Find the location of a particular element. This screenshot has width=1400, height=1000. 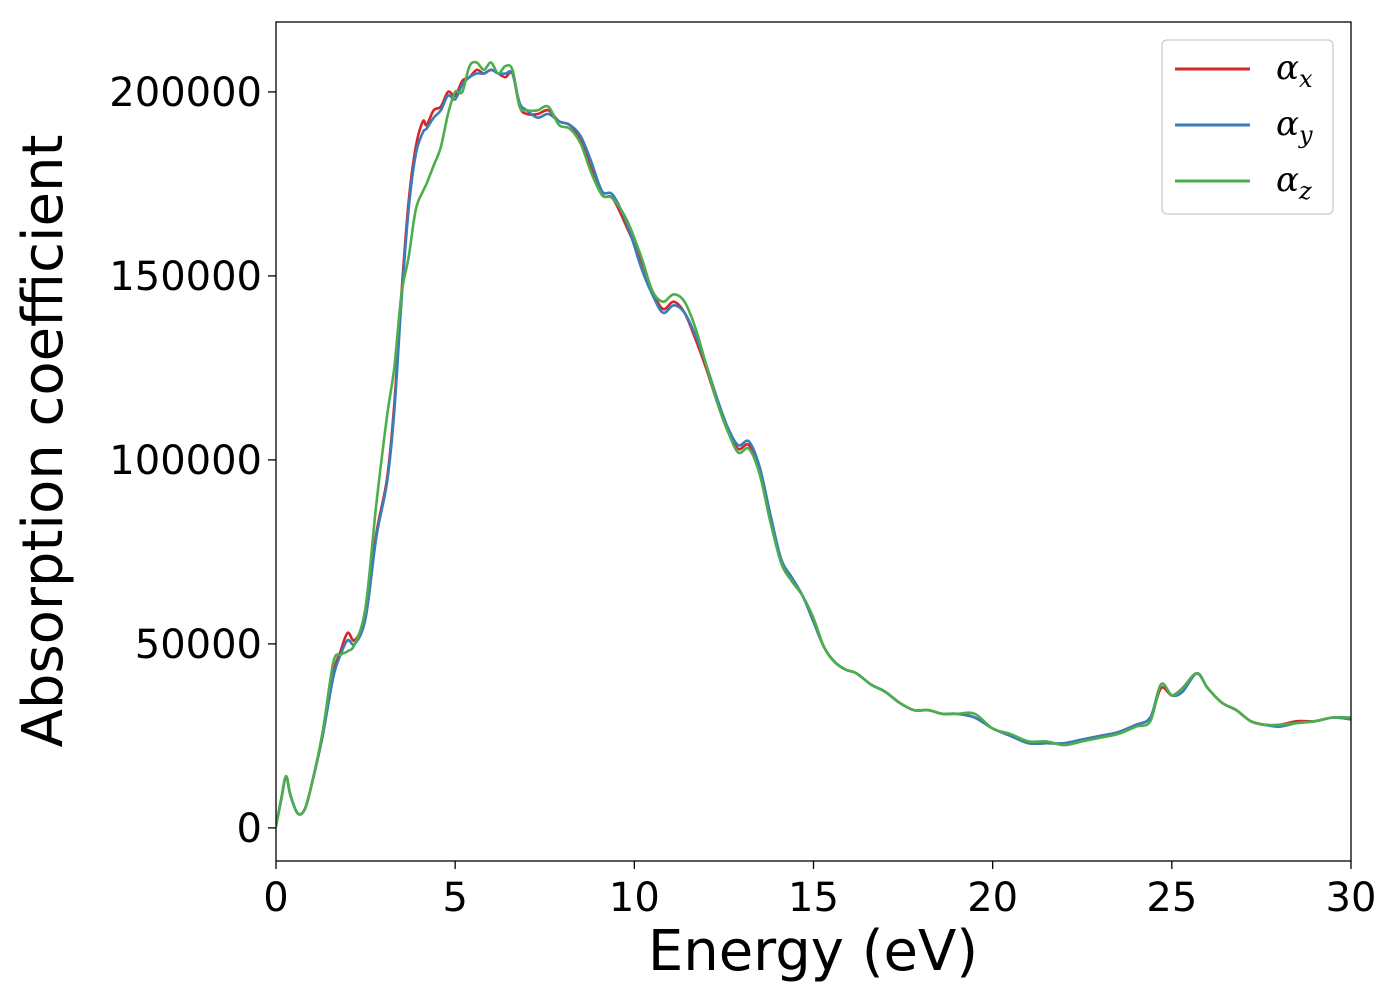

y-axis: 0 50000 100000 150000 200000 is located at coordinates (192, 461).